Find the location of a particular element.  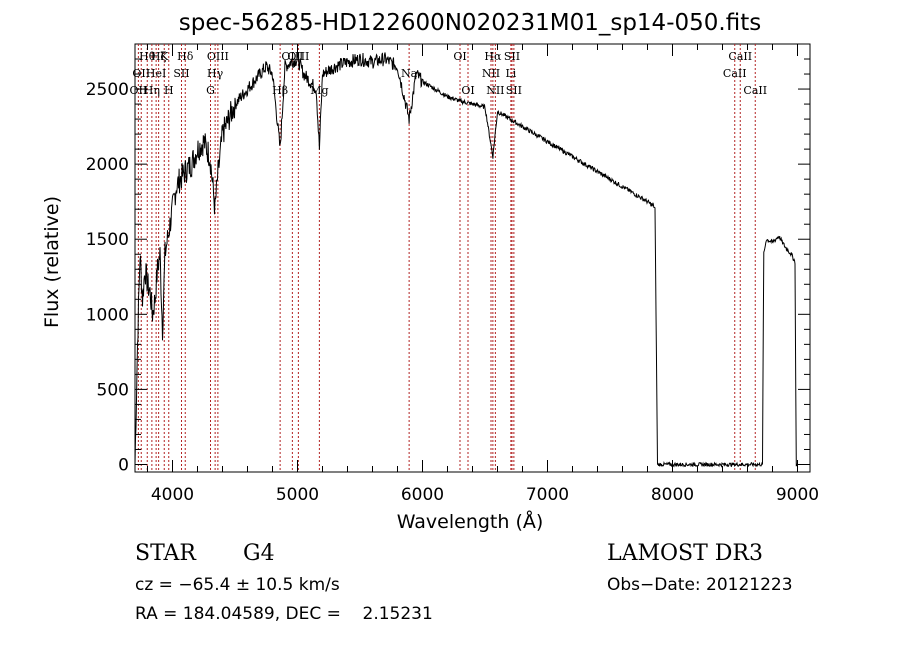

line-marker-label: Hα is located at coordinates (493, 56).